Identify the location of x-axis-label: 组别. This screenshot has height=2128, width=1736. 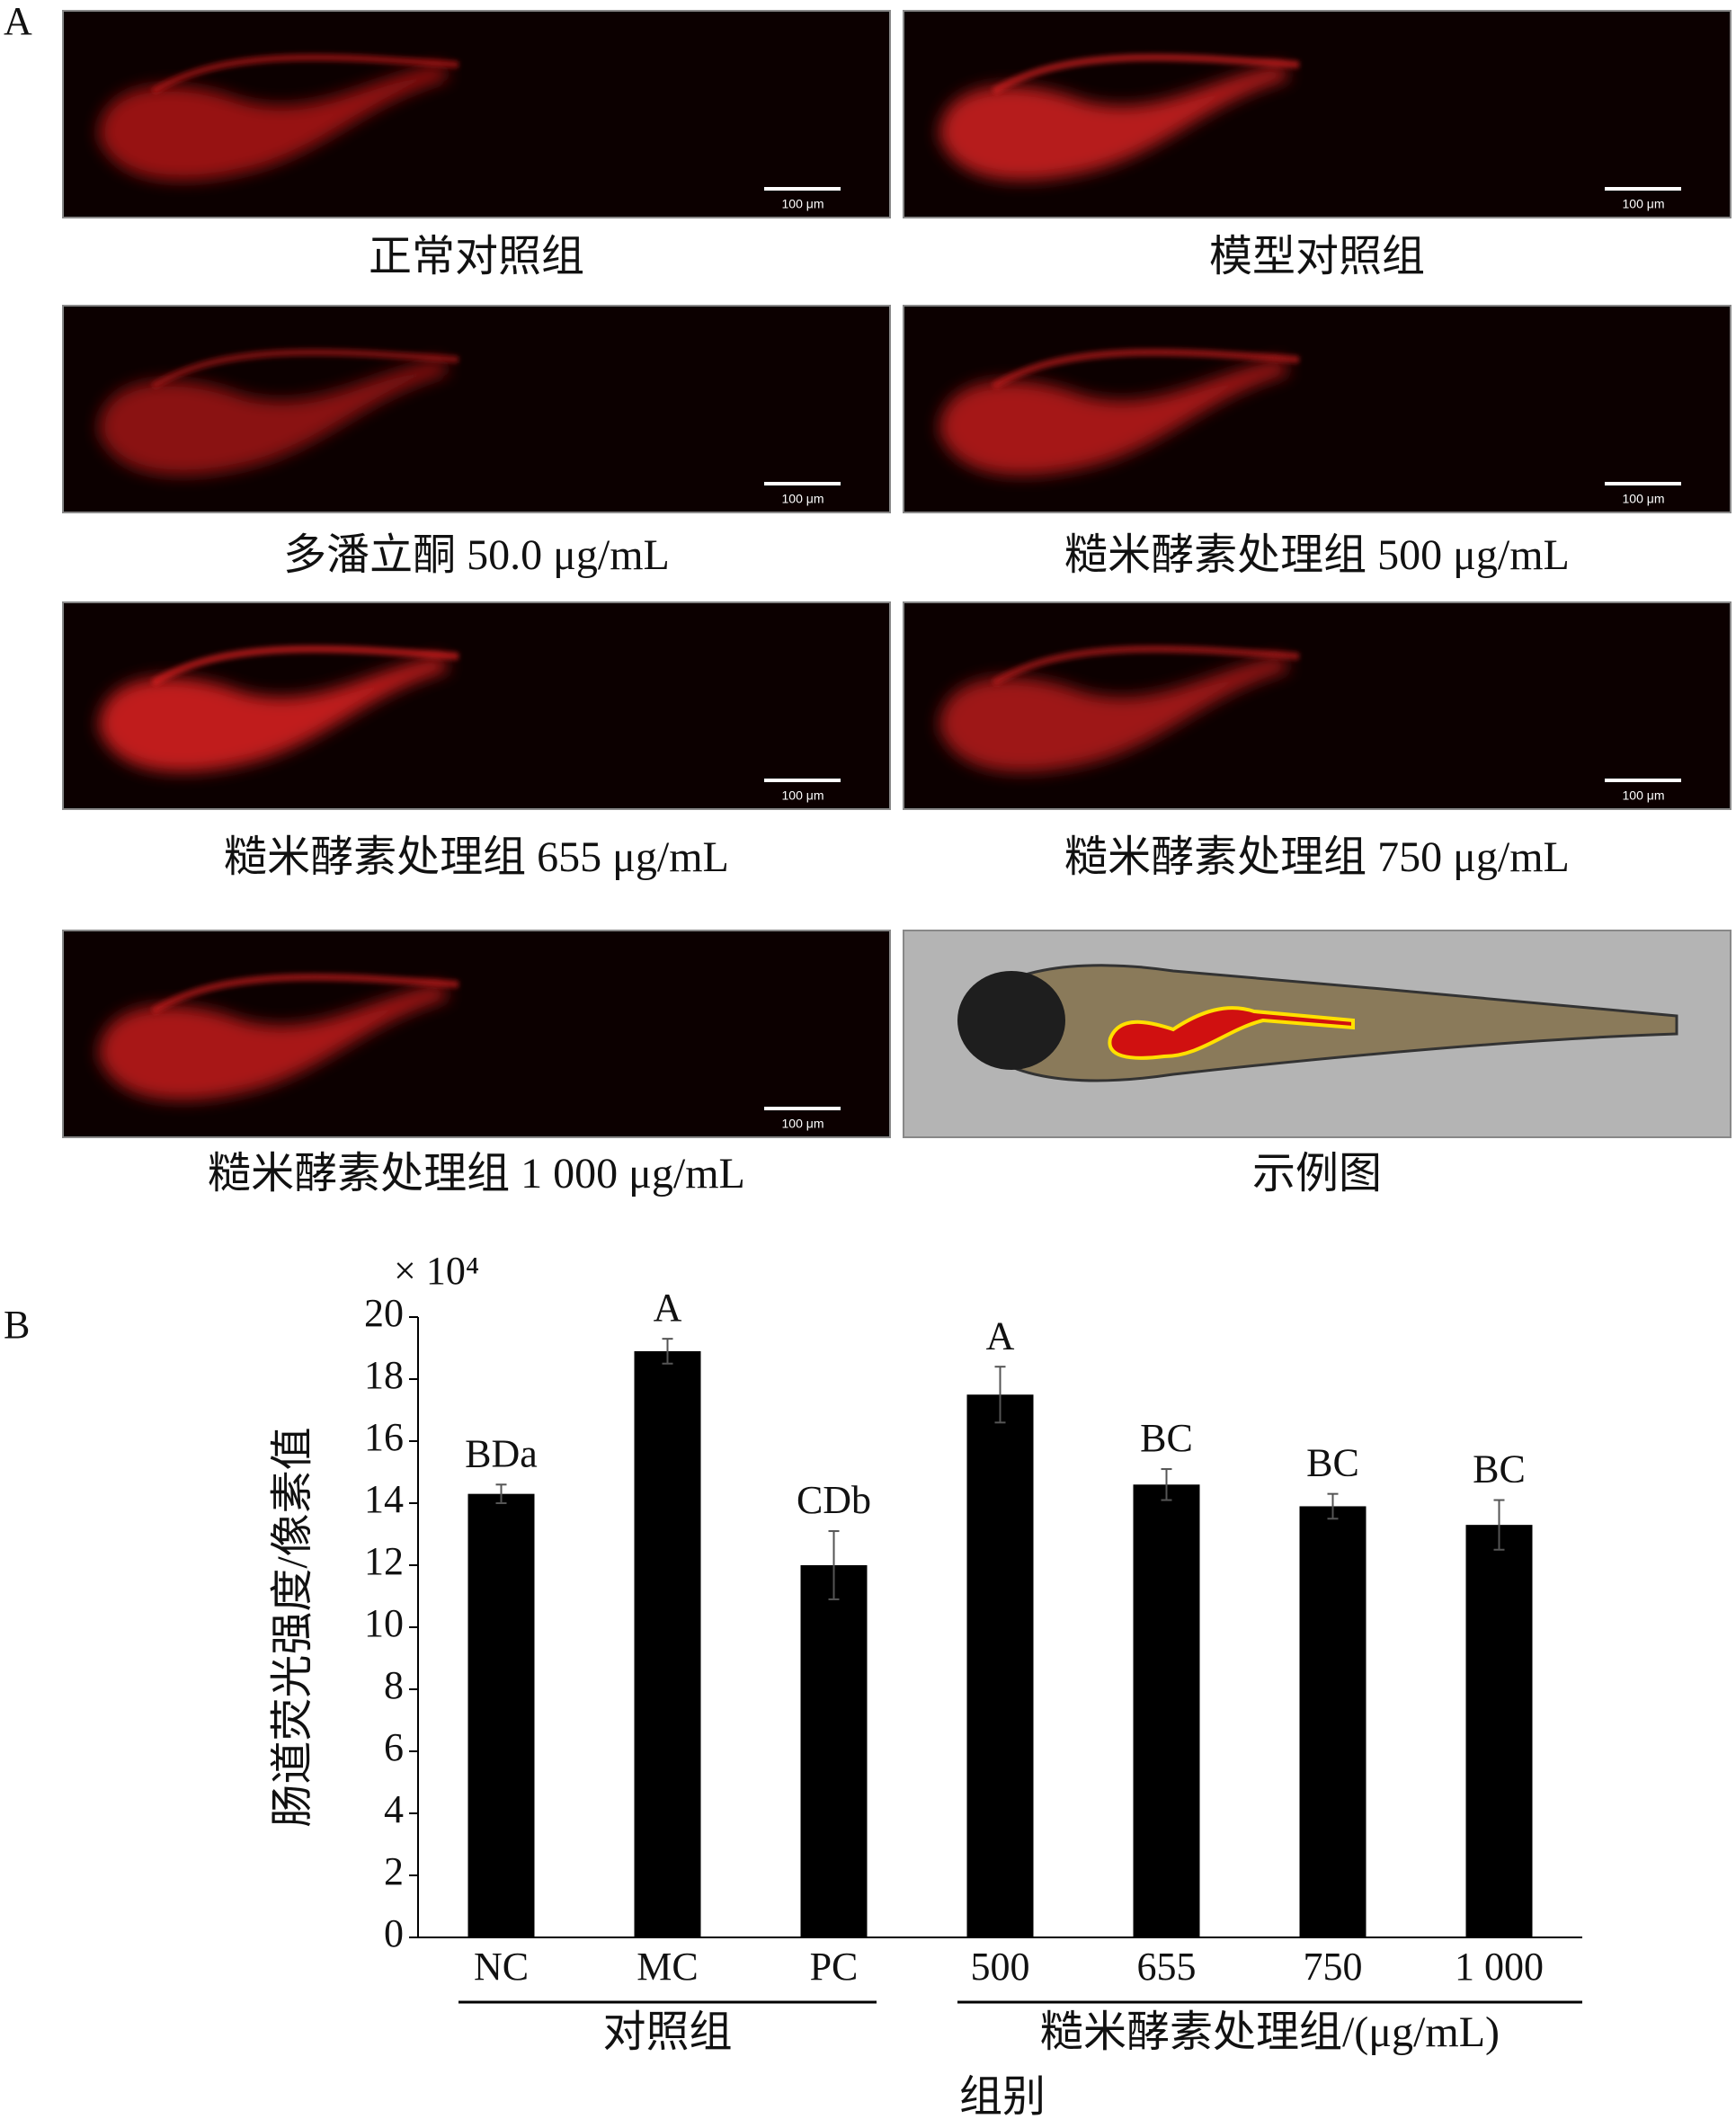
(1002, 2097).